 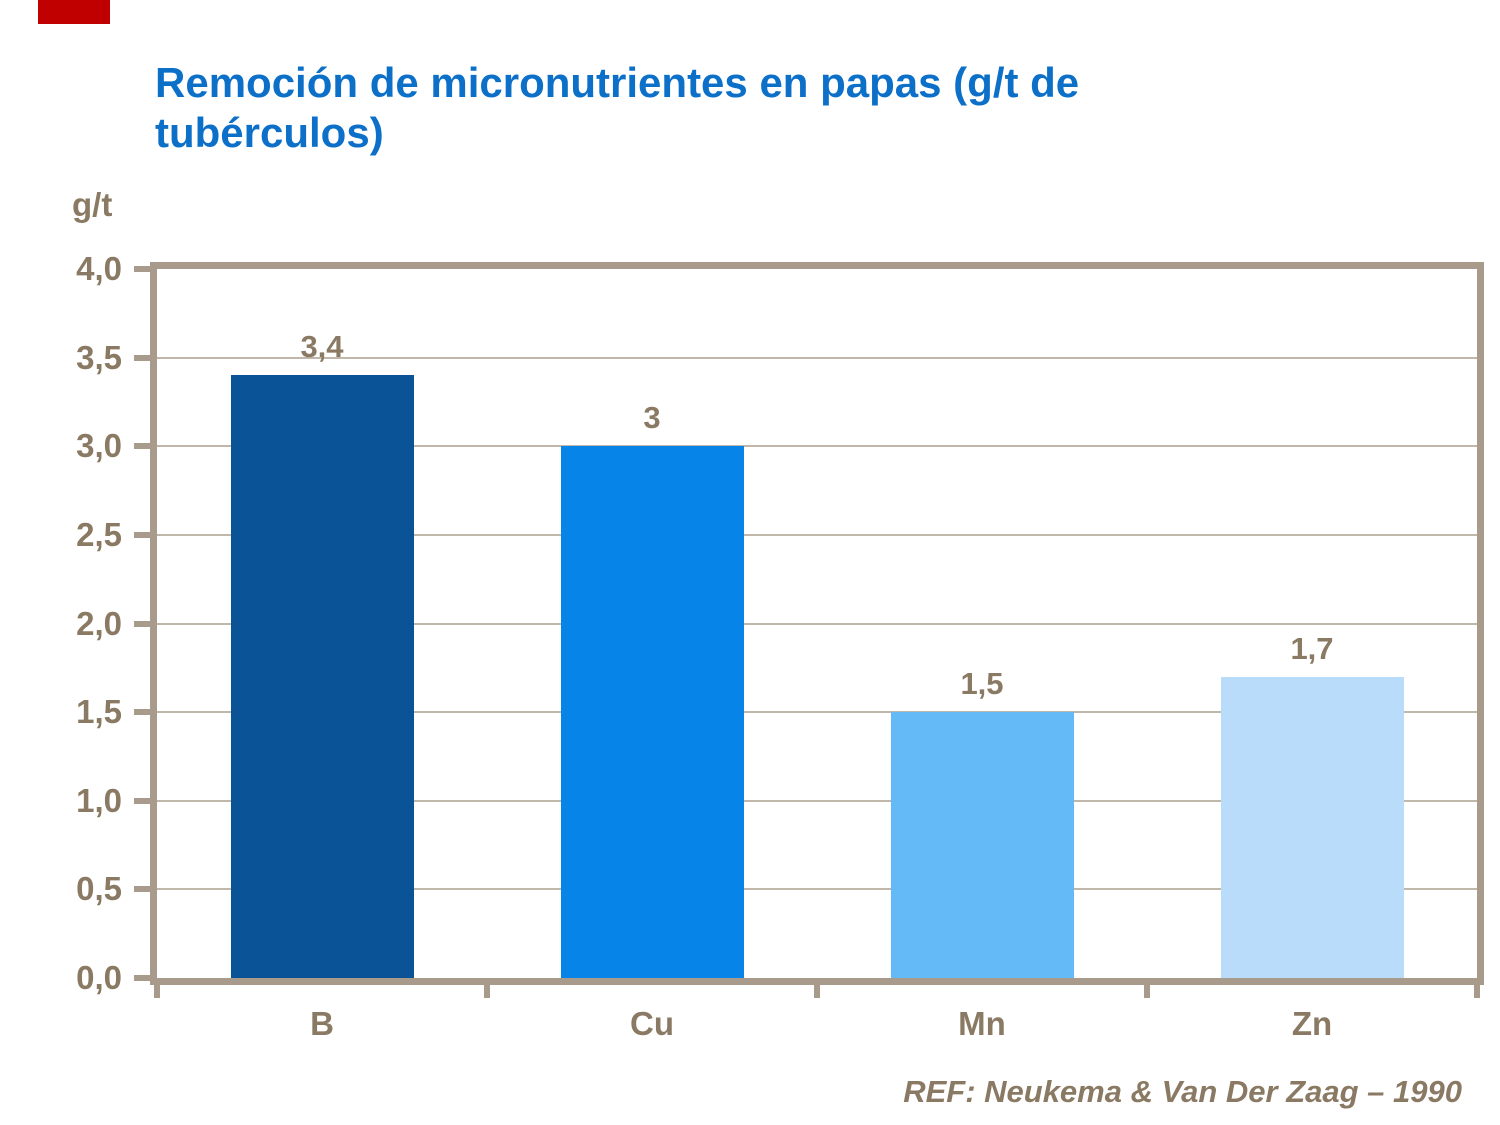 What do you see at coordinates (92, 204) in the screenshot?
I see `y-axis-unit-label: g/t` at bounding box center [92, 204].